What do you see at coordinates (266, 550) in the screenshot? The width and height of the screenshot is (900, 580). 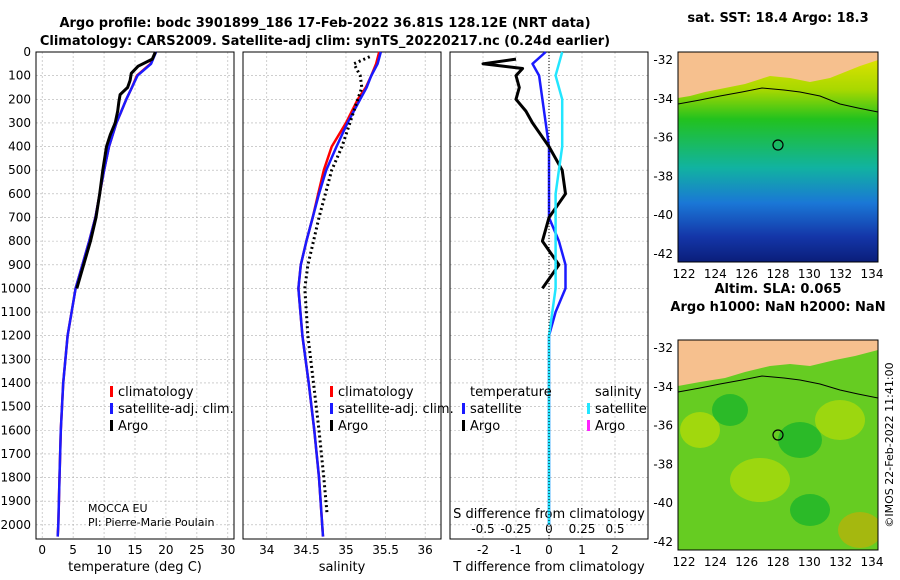 I see `x-tick-label: 34` at bounding box center [266, 550].